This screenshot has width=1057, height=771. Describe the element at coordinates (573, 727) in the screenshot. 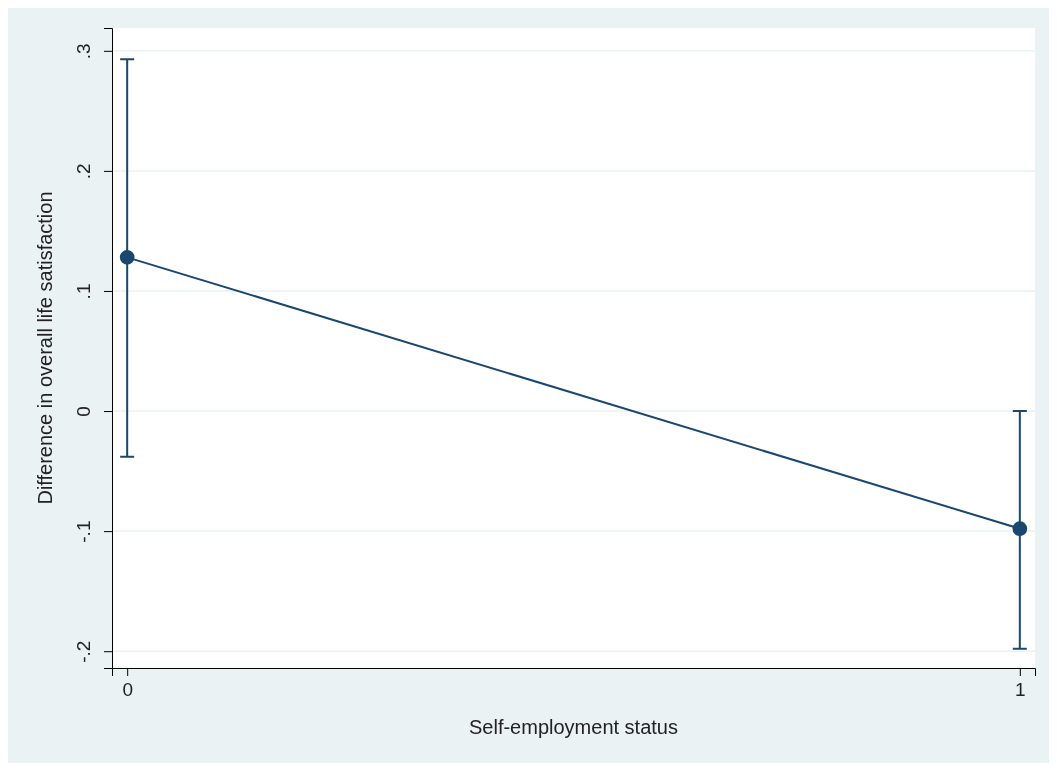

I see `x-axis-title: Self-employment status` at that location.